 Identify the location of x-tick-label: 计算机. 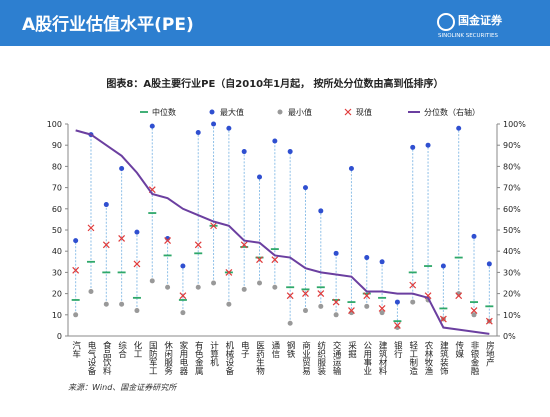
(214, 353).